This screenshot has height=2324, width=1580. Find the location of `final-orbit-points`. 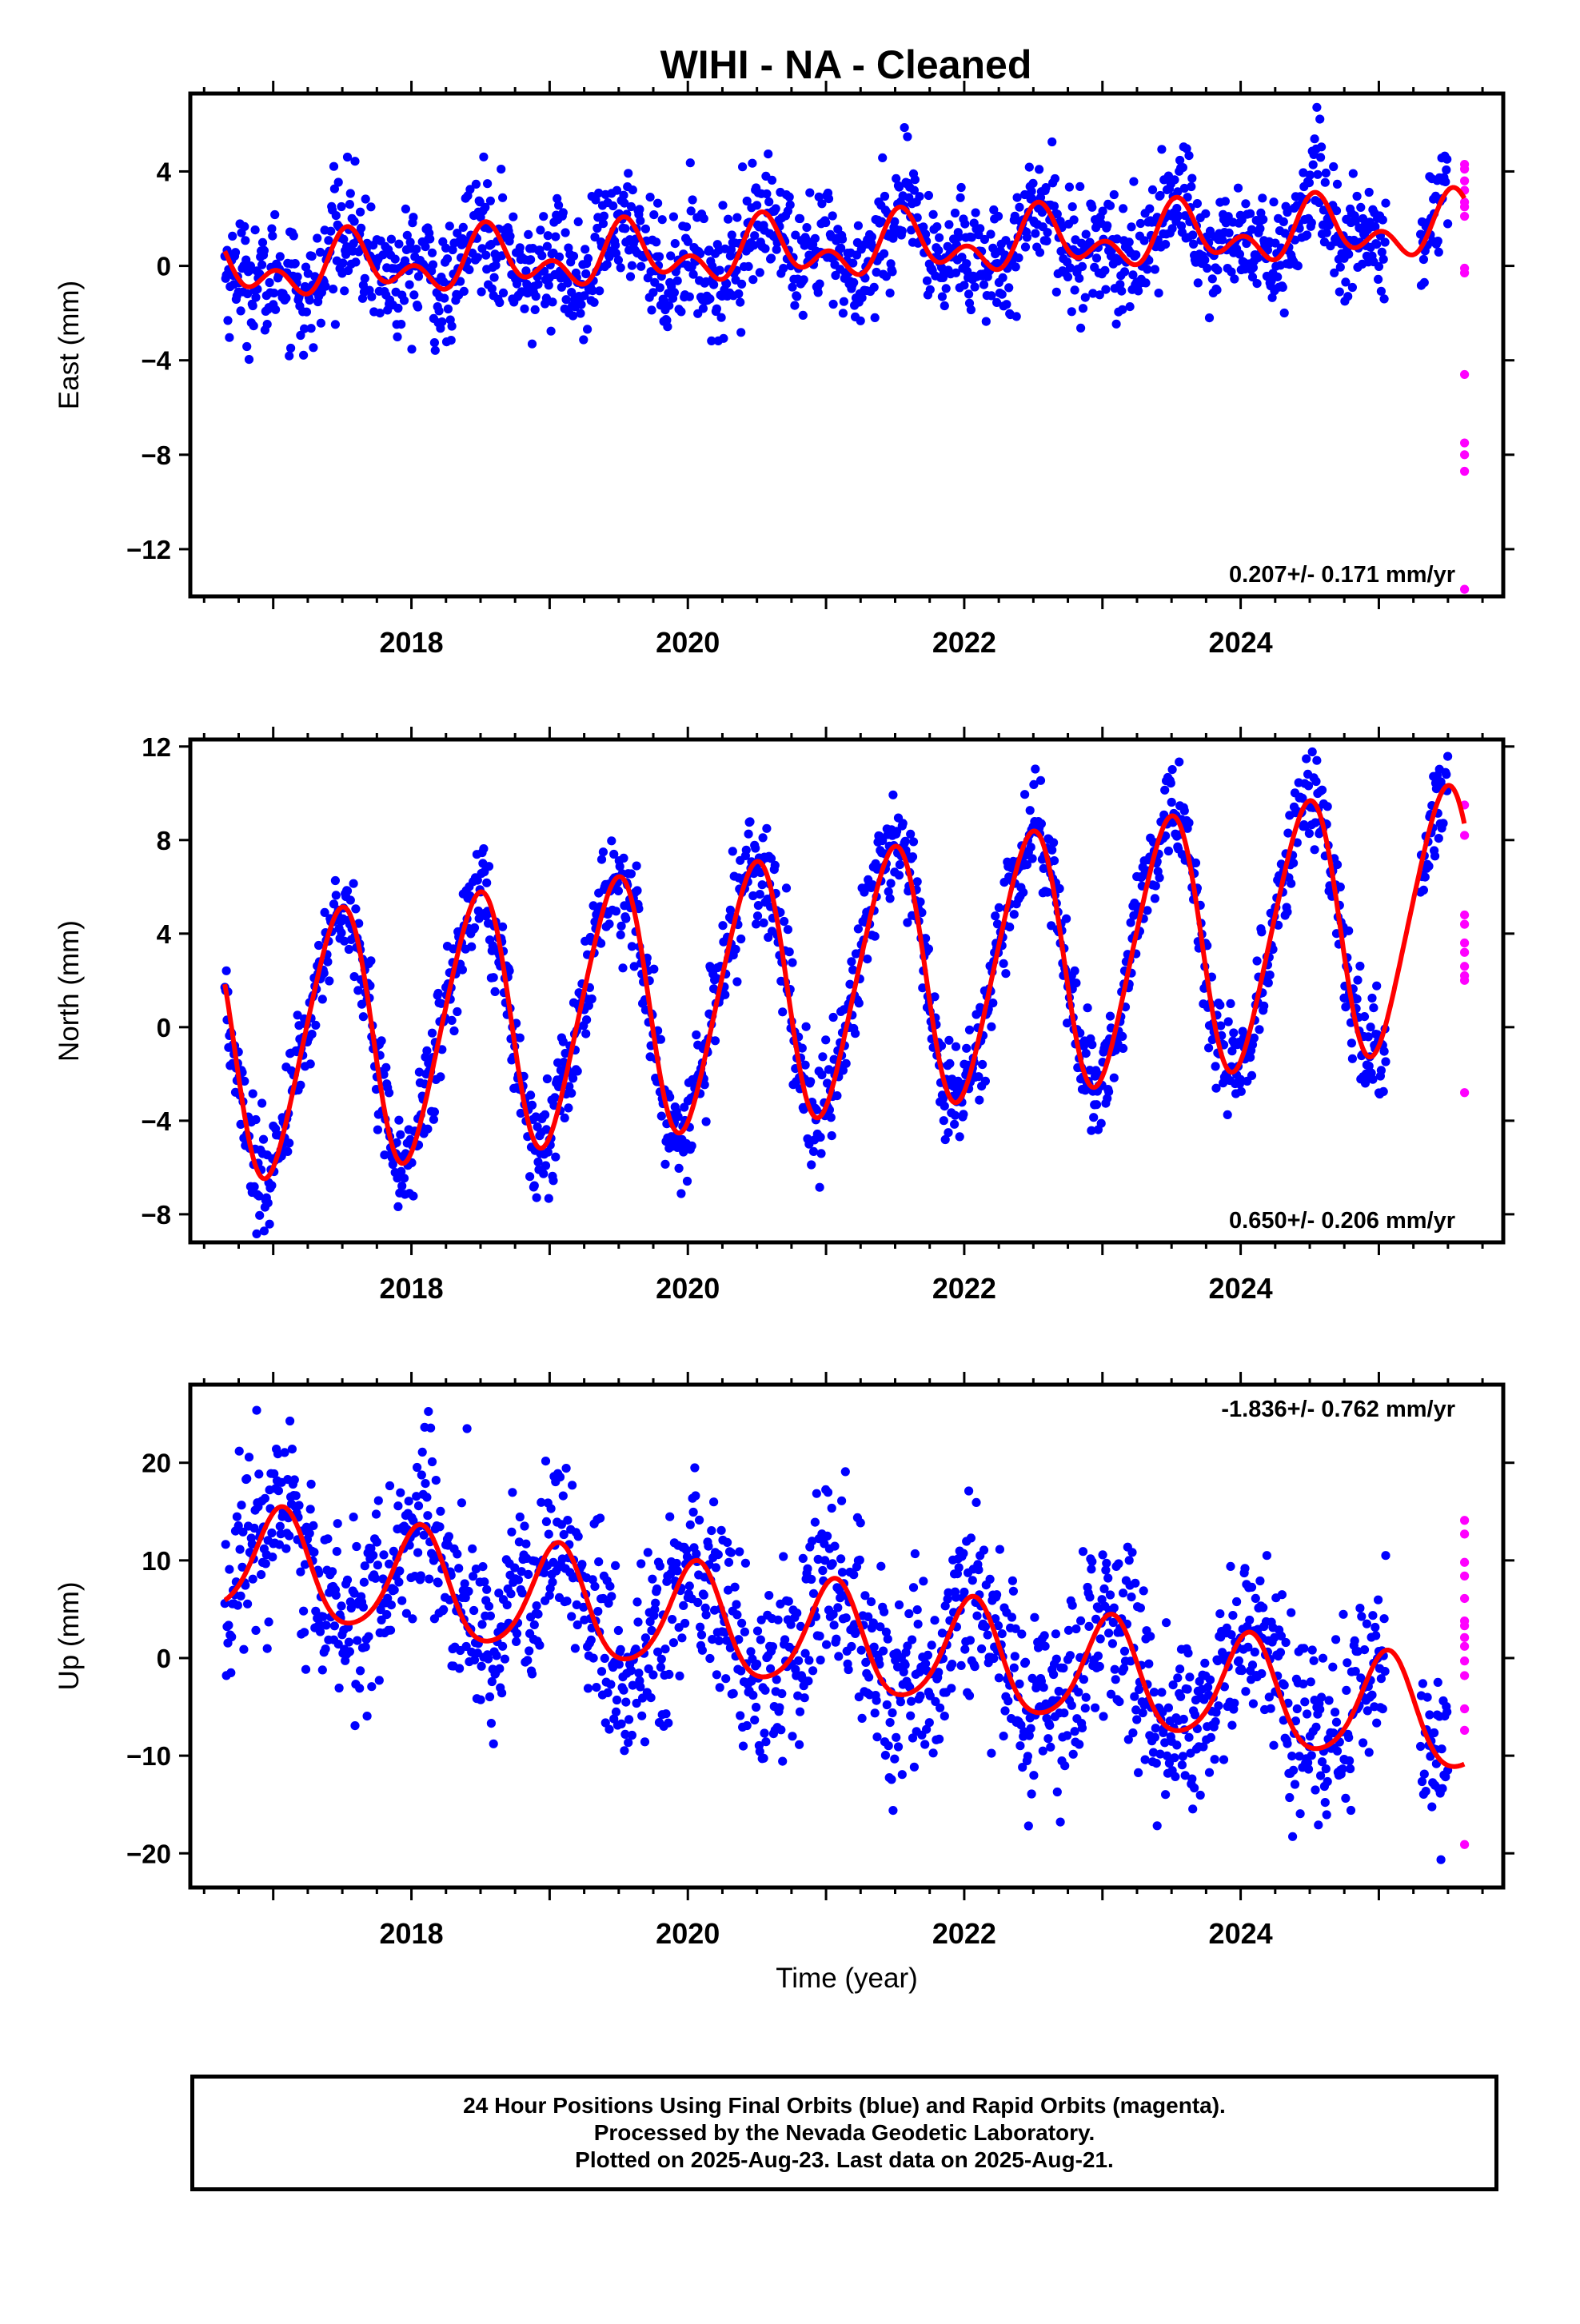

final-orbit-points is located at coordinates (837, 223).